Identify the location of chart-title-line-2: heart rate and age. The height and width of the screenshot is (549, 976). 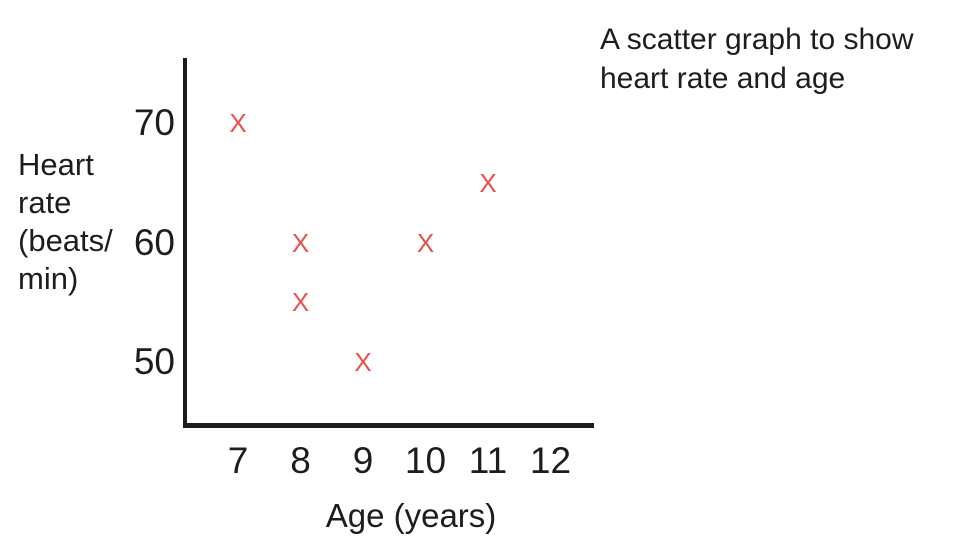
(723, 78).